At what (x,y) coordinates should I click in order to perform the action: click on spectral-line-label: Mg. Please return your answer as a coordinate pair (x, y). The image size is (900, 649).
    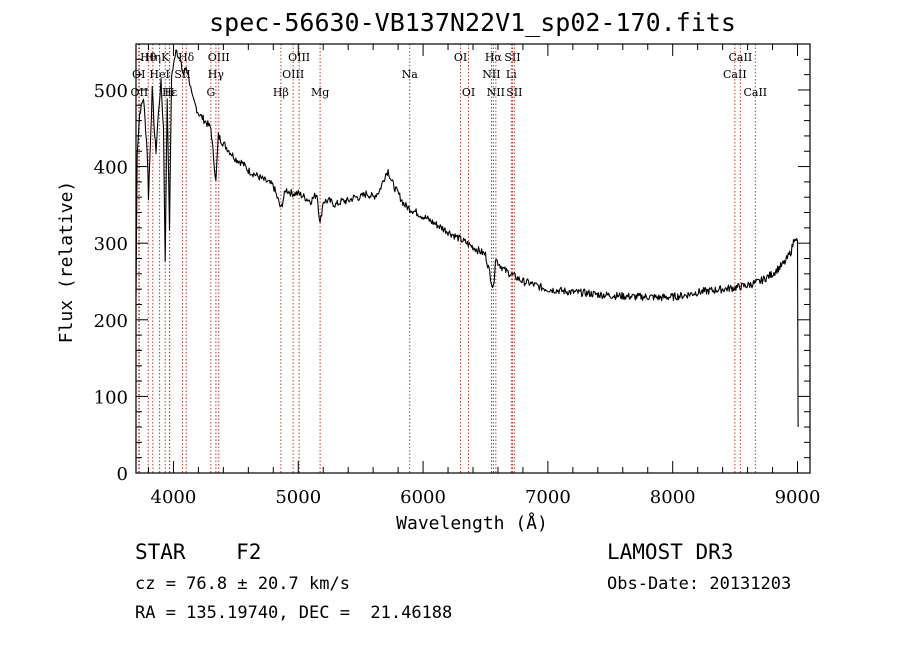
    Looking at the image, I should click on (320, 92).